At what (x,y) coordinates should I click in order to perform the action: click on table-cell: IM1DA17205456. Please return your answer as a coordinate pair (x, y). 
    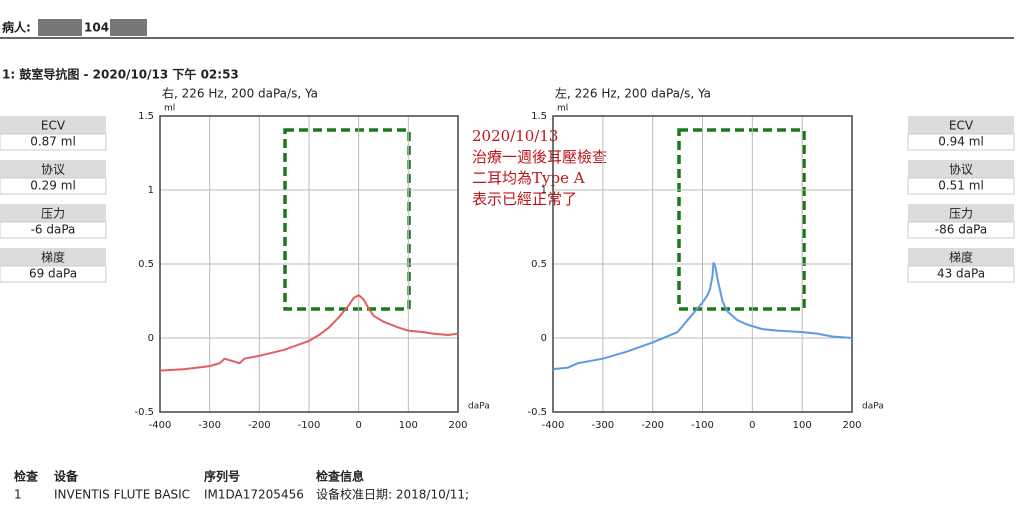
    Looking at the image, I should click on (254, 495).